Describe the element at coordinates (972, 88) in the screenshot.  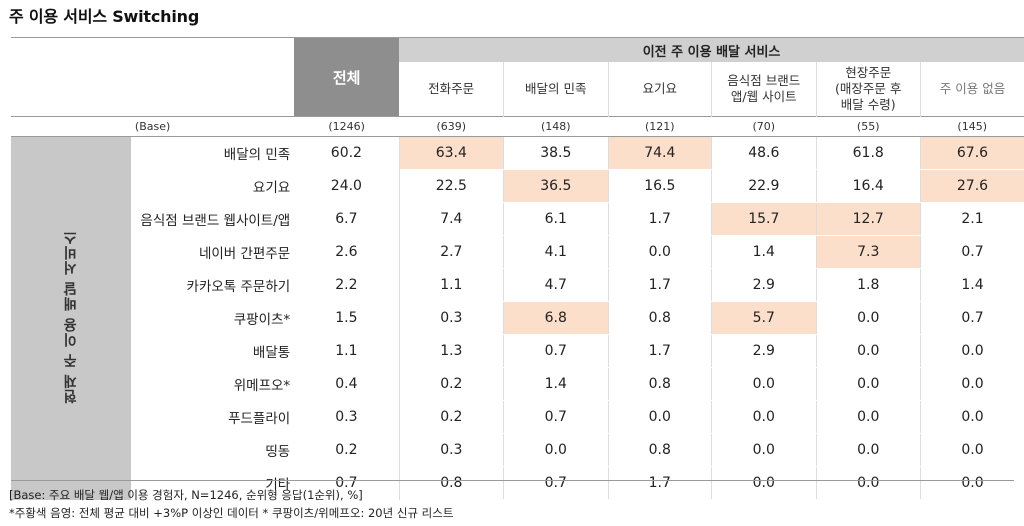
I see `column-header-6: 주 이용 없음` at that location.